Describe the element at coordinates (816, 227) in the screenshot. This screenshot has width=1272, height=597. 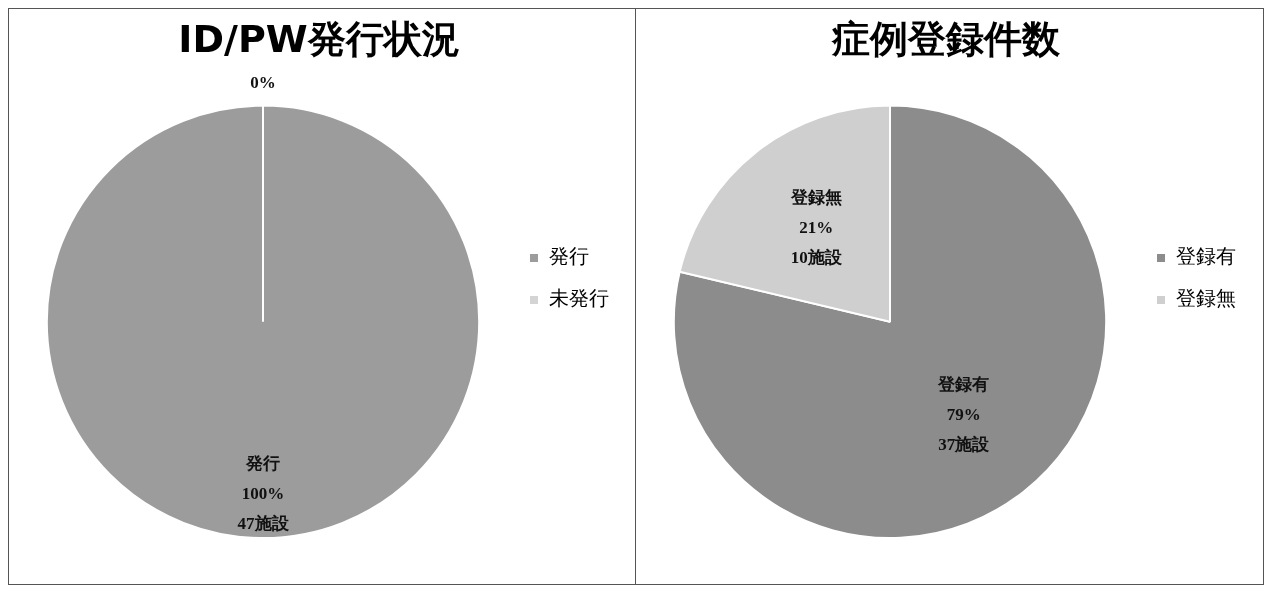
I see `data-label: 登録無 21% 10施設` at that location.